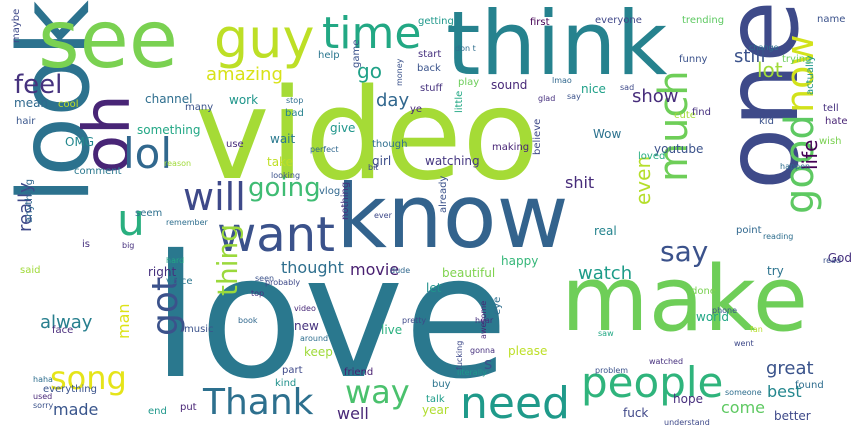 Image resolution: width=853 pixels, height=436 pixels. What do you see at coordinates (372, 33) in the screenshot?
I see `cloud-word: time` at bounding box center [372, 33].